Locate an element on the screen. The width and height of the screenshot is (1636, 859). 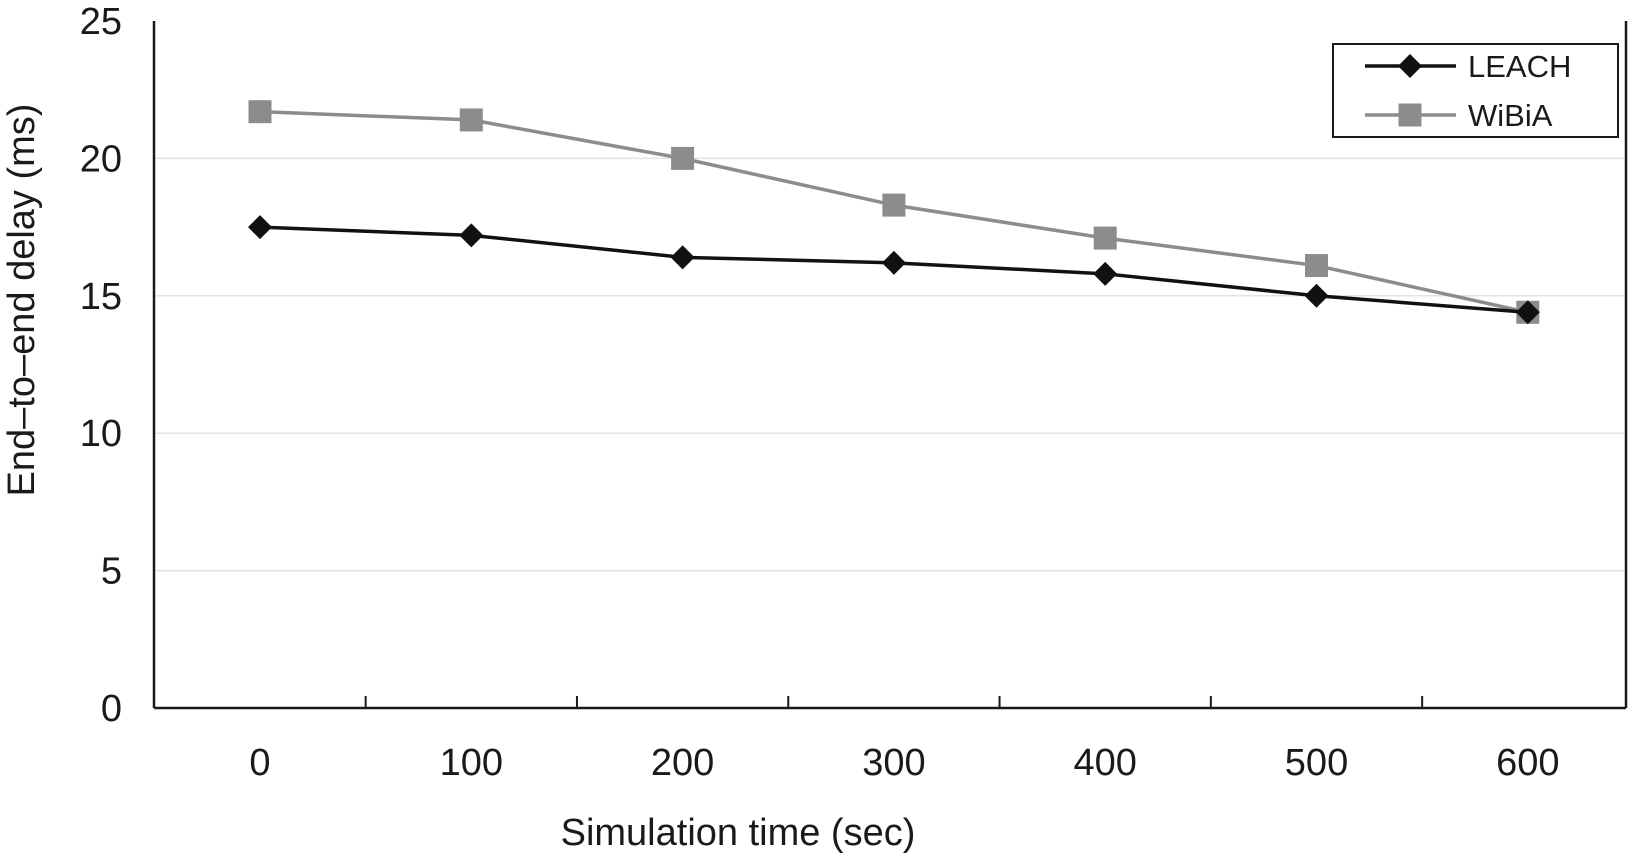
x-tick-label: 100 is located at coordinates (471, 763).